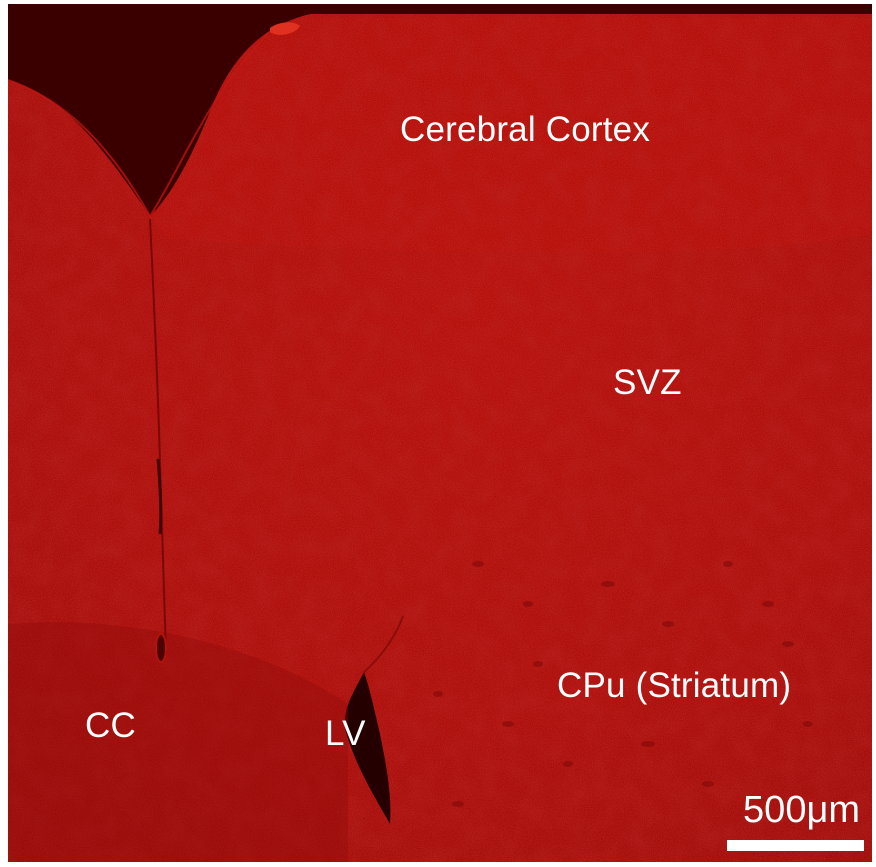  I want to click on striatal-bundles, so click(623, 684).